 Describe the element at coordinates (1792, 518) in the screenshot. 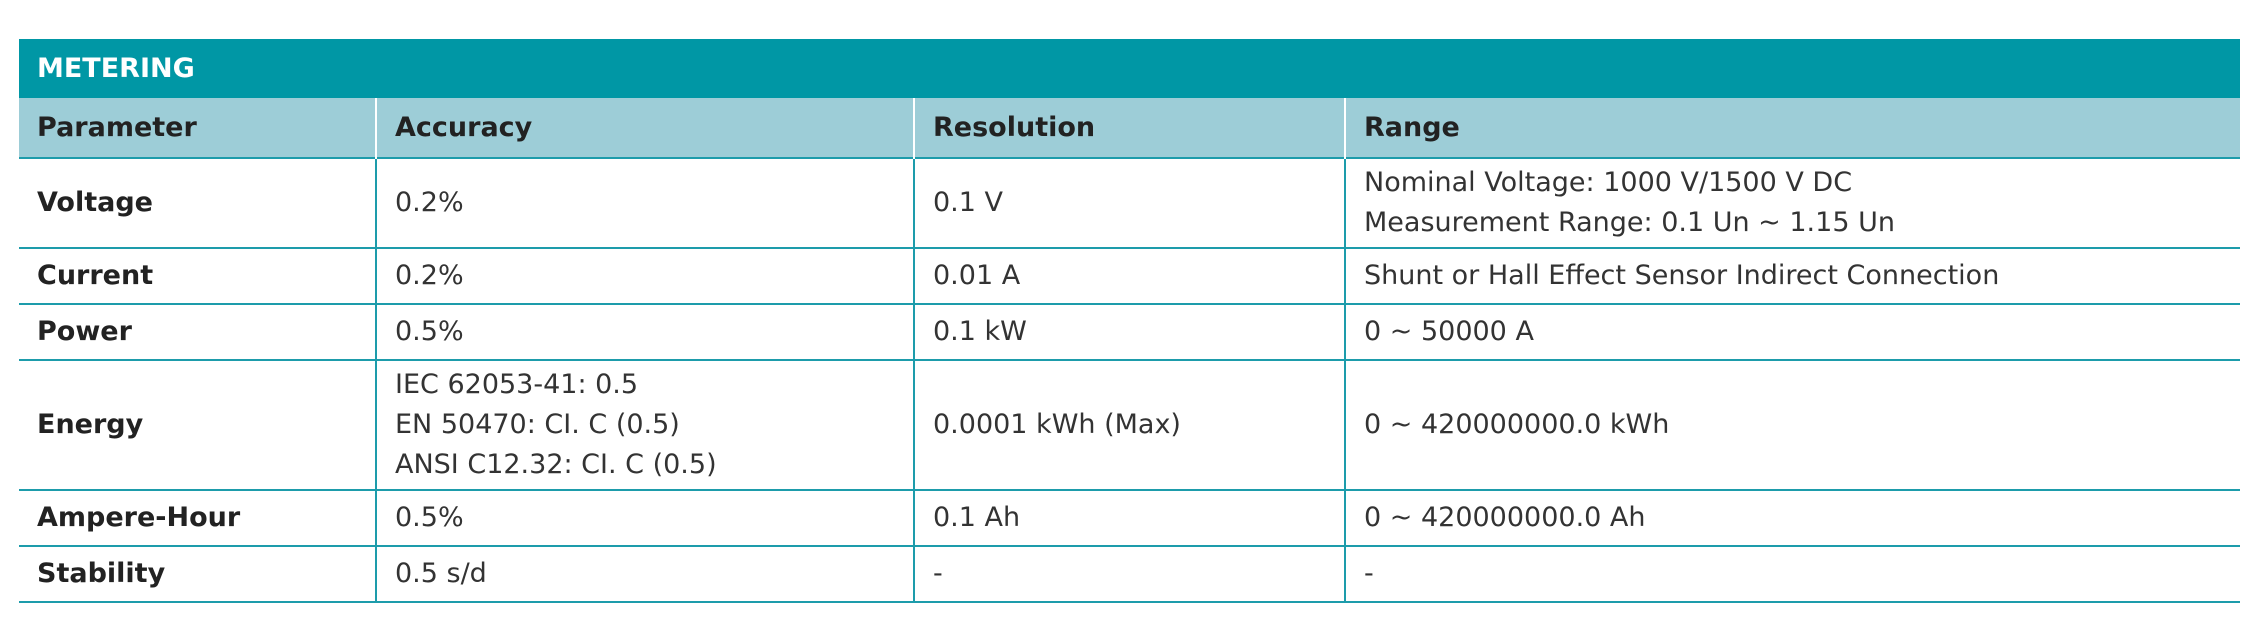

I see `table-cell: 0 ~ 420000000.0 Ah` at that location.